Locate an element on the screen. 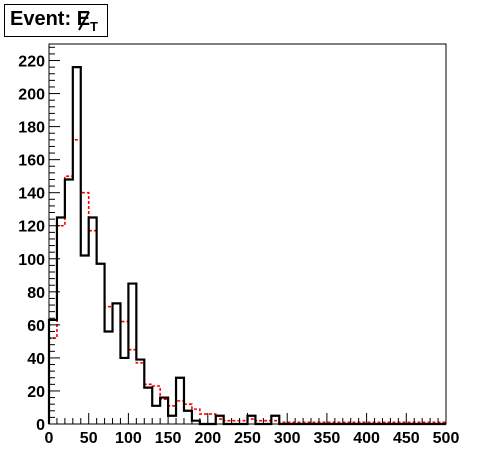  chart-title-prefix: Event: is located at coordinates (43, 19).